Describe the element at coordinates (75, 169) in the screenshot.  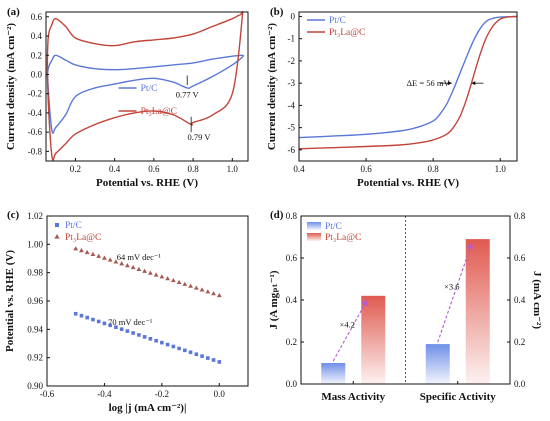
I see `x-tick-label: 0.2` at that location.